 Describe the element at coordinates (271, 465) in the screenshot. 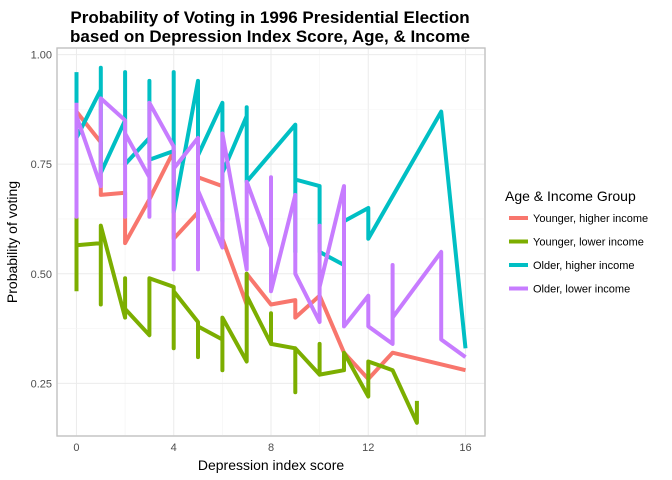

I see `x-axis-label: Depression index score` at that location.